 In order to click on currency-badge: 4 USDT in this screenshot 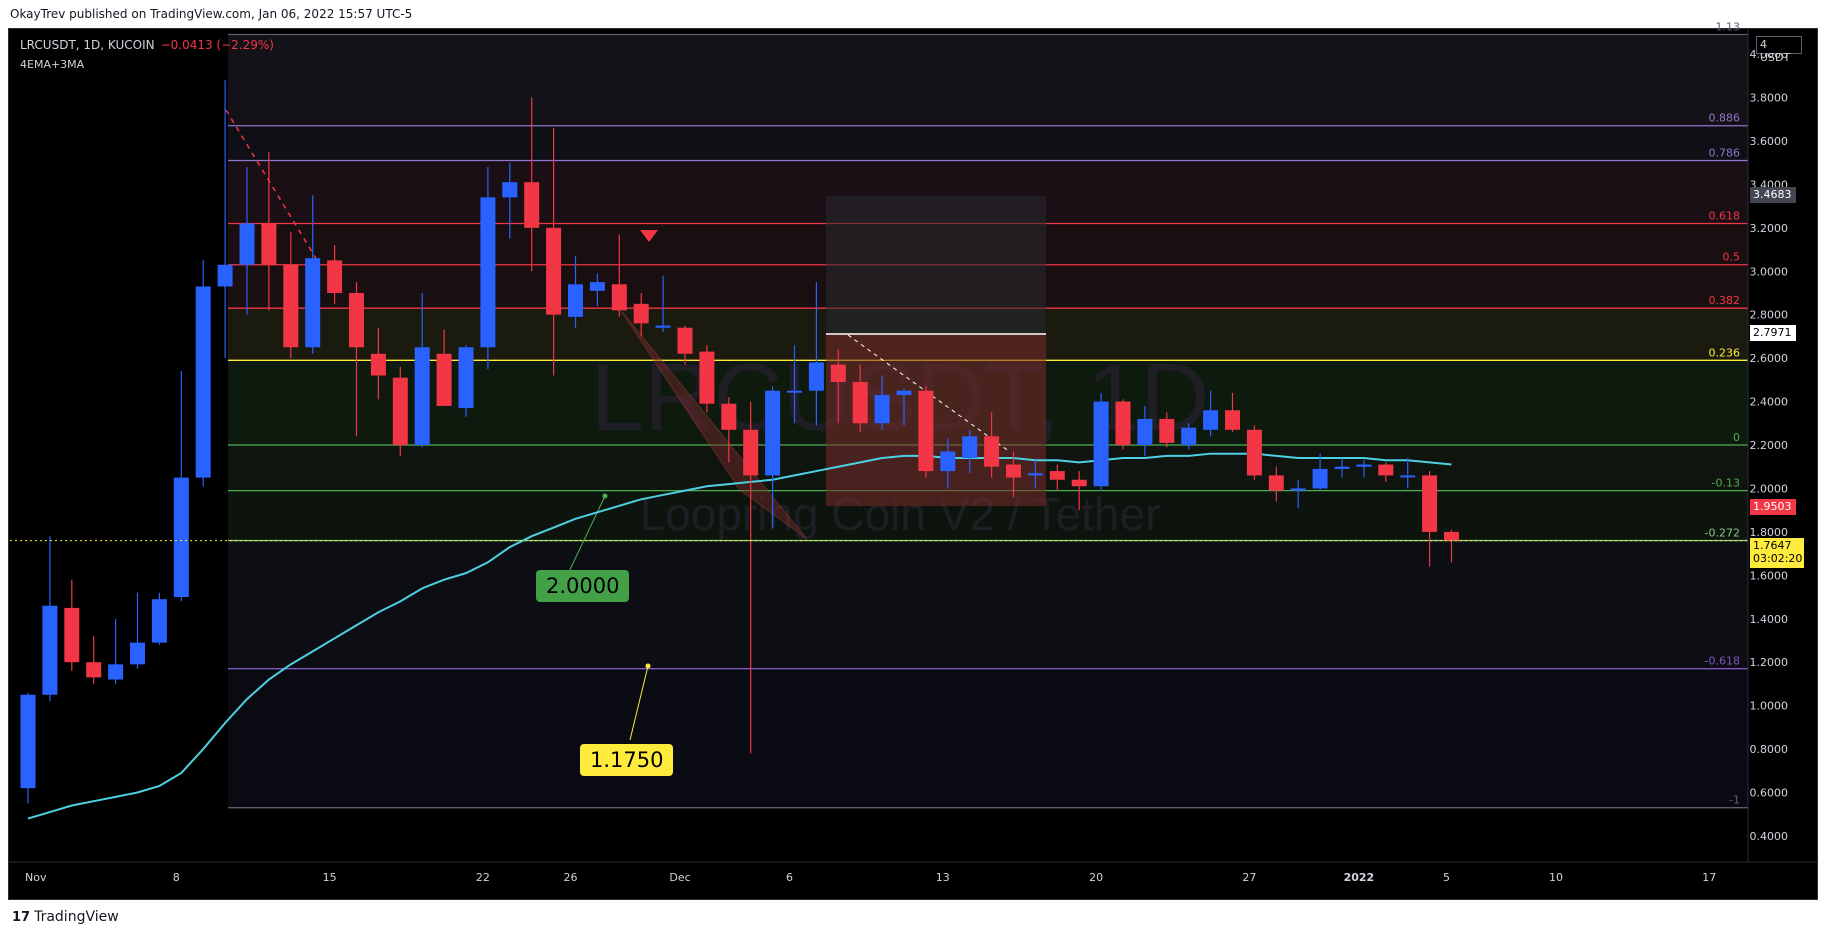, I will do `click(1779, 50)`.